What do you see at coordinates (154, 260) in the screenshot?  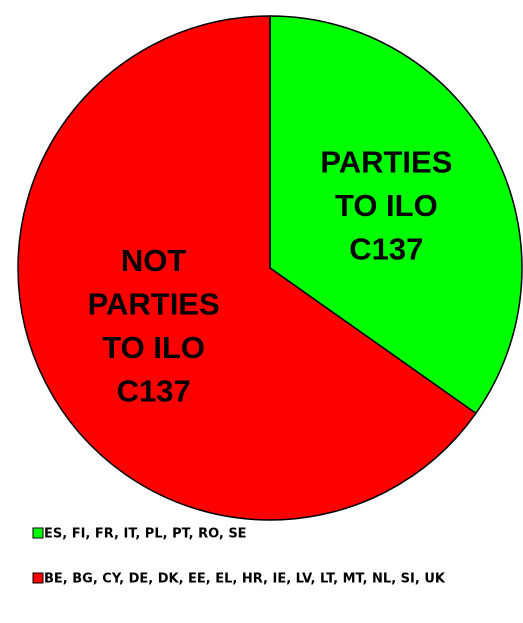 I see `slice-label: NOT` at bounding box center [154, 260].